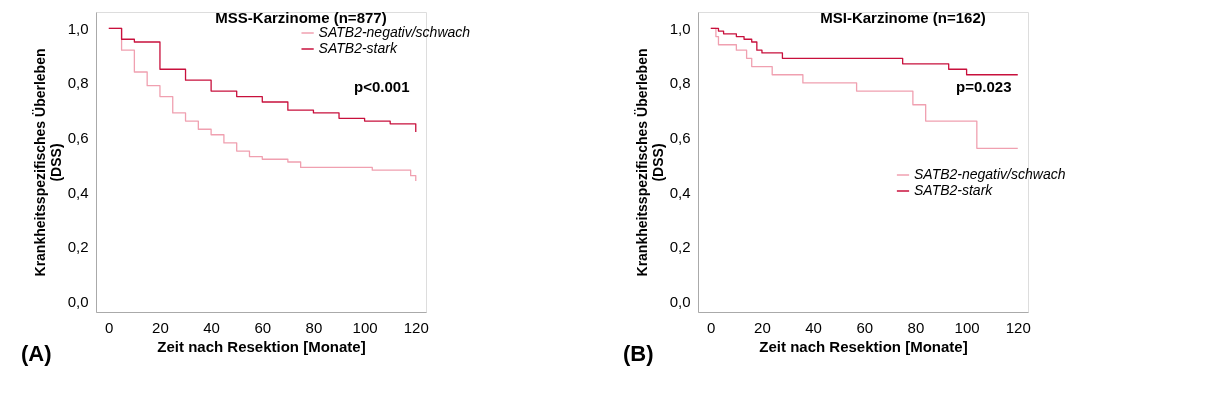  Describe the element at coordinates (638, 353) in the screenshot. I see `text: (B)` at that location.